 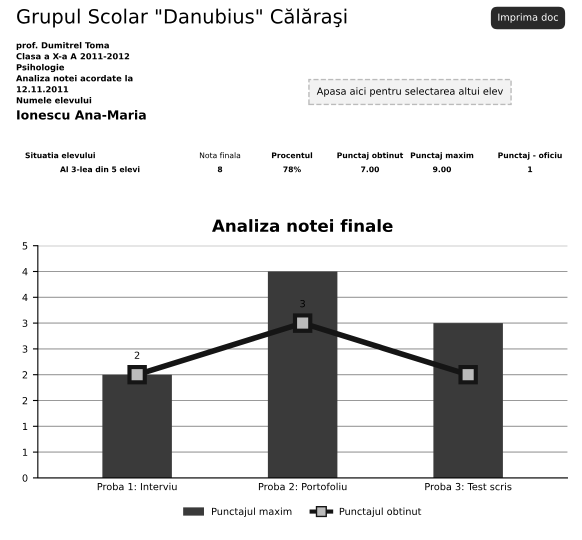 I want to click on legend-label: Punctajul obtinut, so click(x=381, y=512).